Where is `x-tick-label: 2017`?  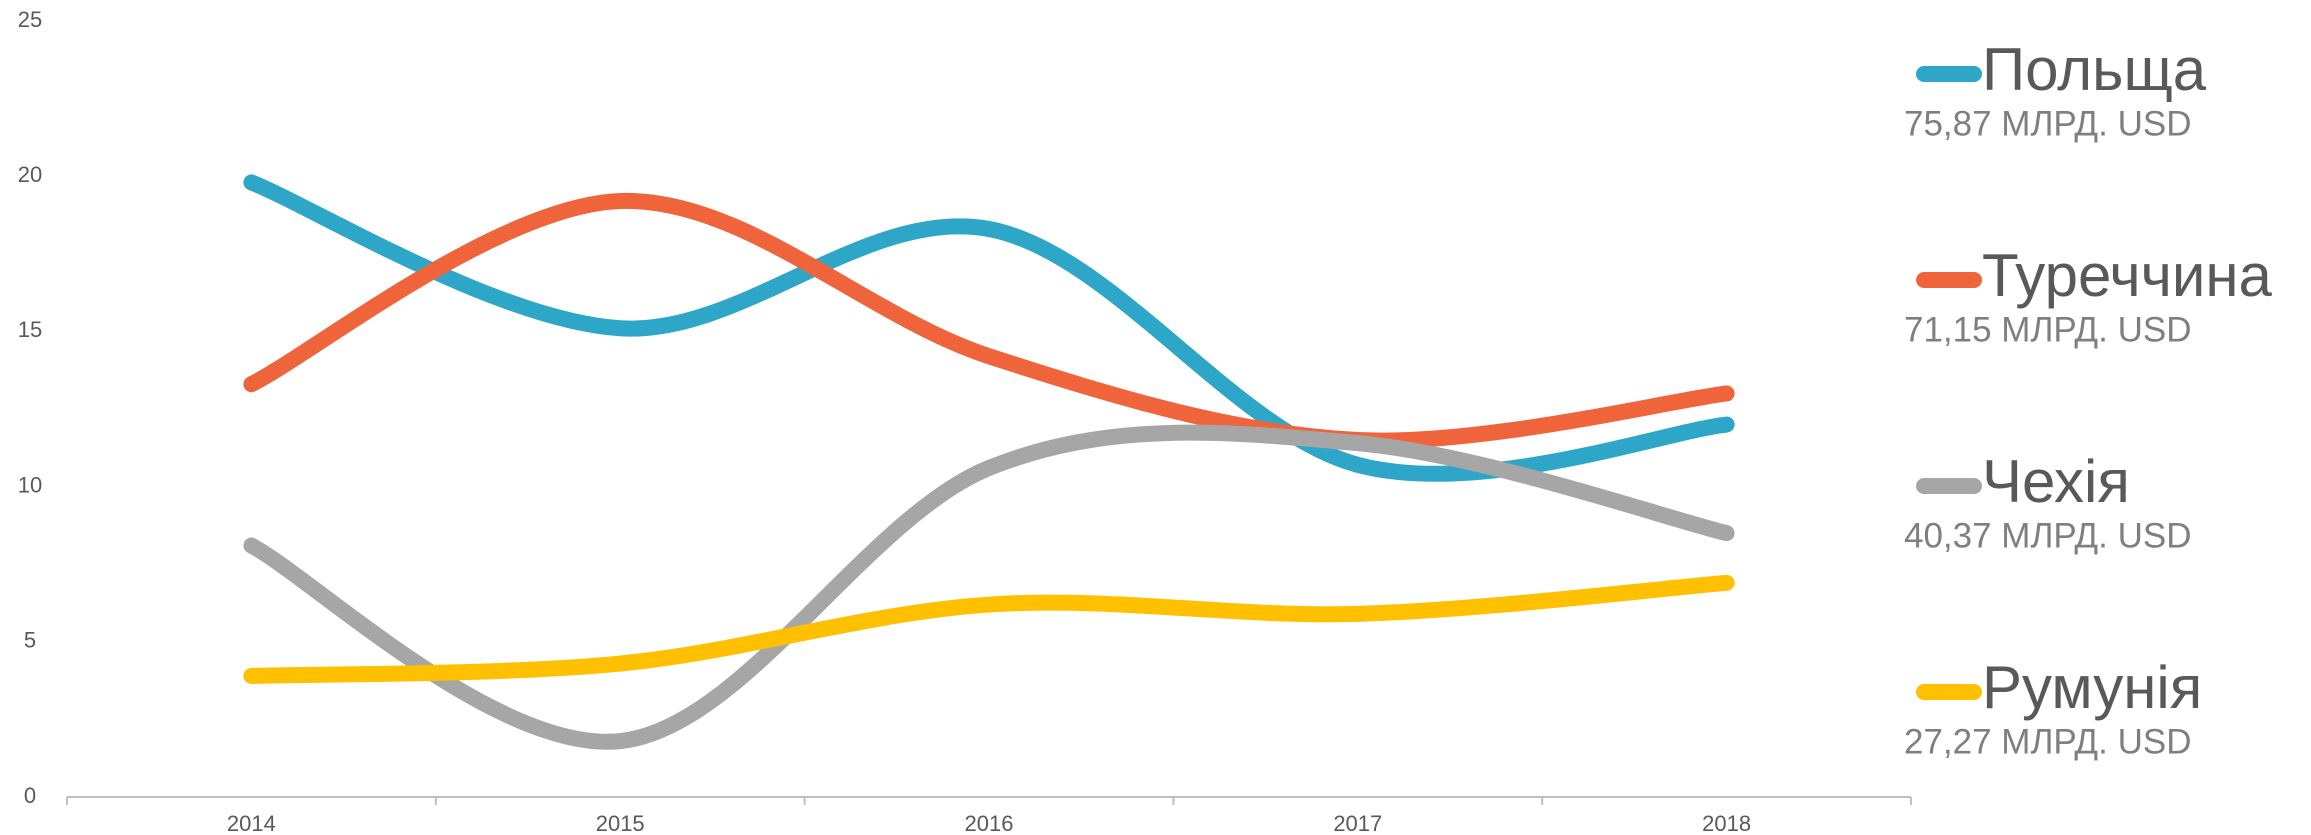
x-tick-label: 2017 is located at coordinates (1357, 823).